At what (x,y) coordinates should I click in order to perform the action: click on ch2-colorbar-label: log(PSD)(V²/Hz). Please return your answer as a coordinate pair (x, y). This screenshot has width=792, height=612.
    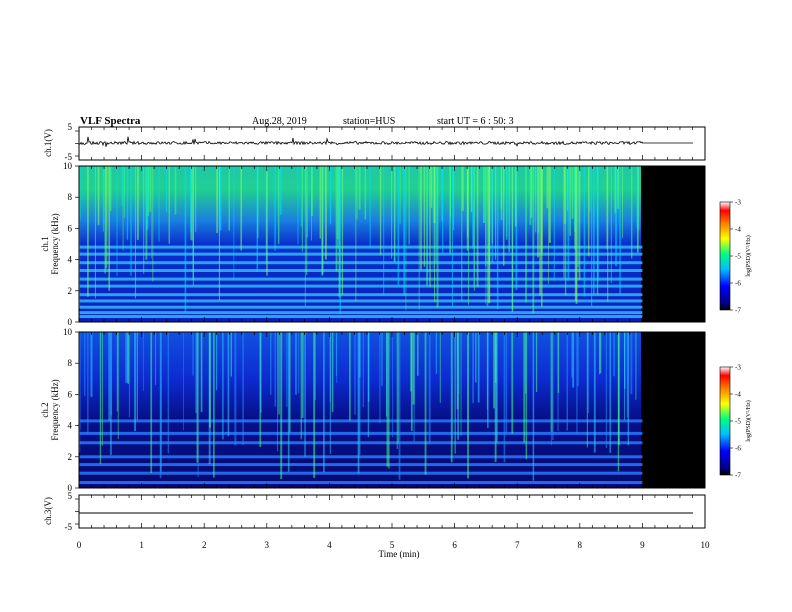
    Looking at the image, I should click on (748, 420).